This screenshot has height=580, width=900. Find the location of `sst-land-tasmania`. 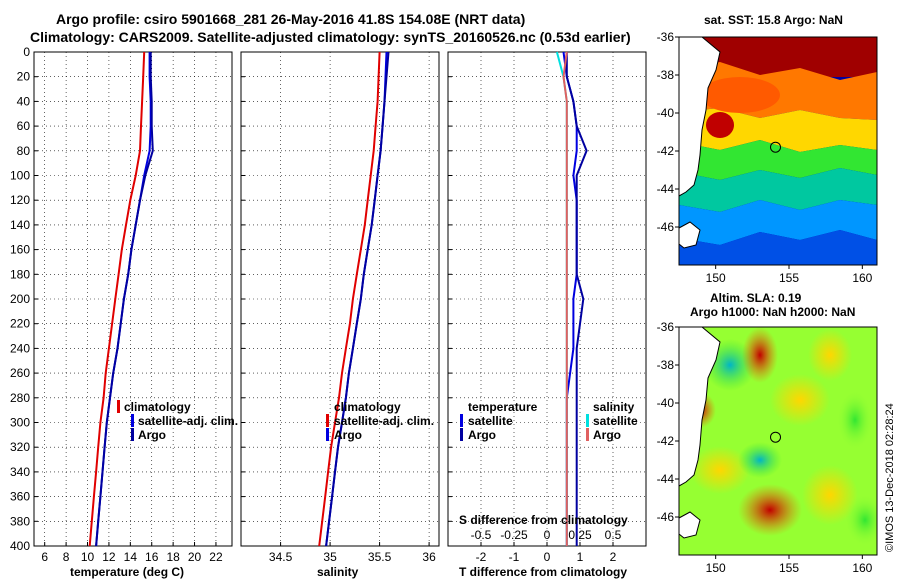

sst-land-tasmania is located at coordinates (690, 235).